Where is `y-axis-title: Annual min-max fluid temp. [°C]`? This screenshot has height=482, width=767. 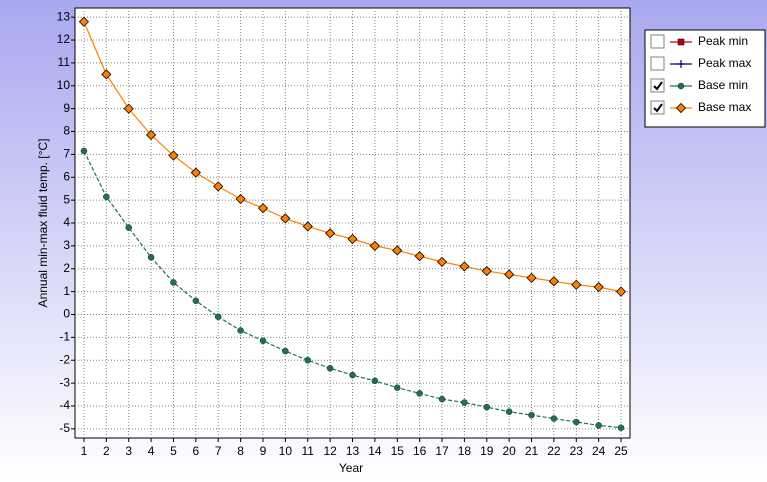 y-axis-title: Annual min-max fluid temp. [°C] is located at coordinates (43, 223).